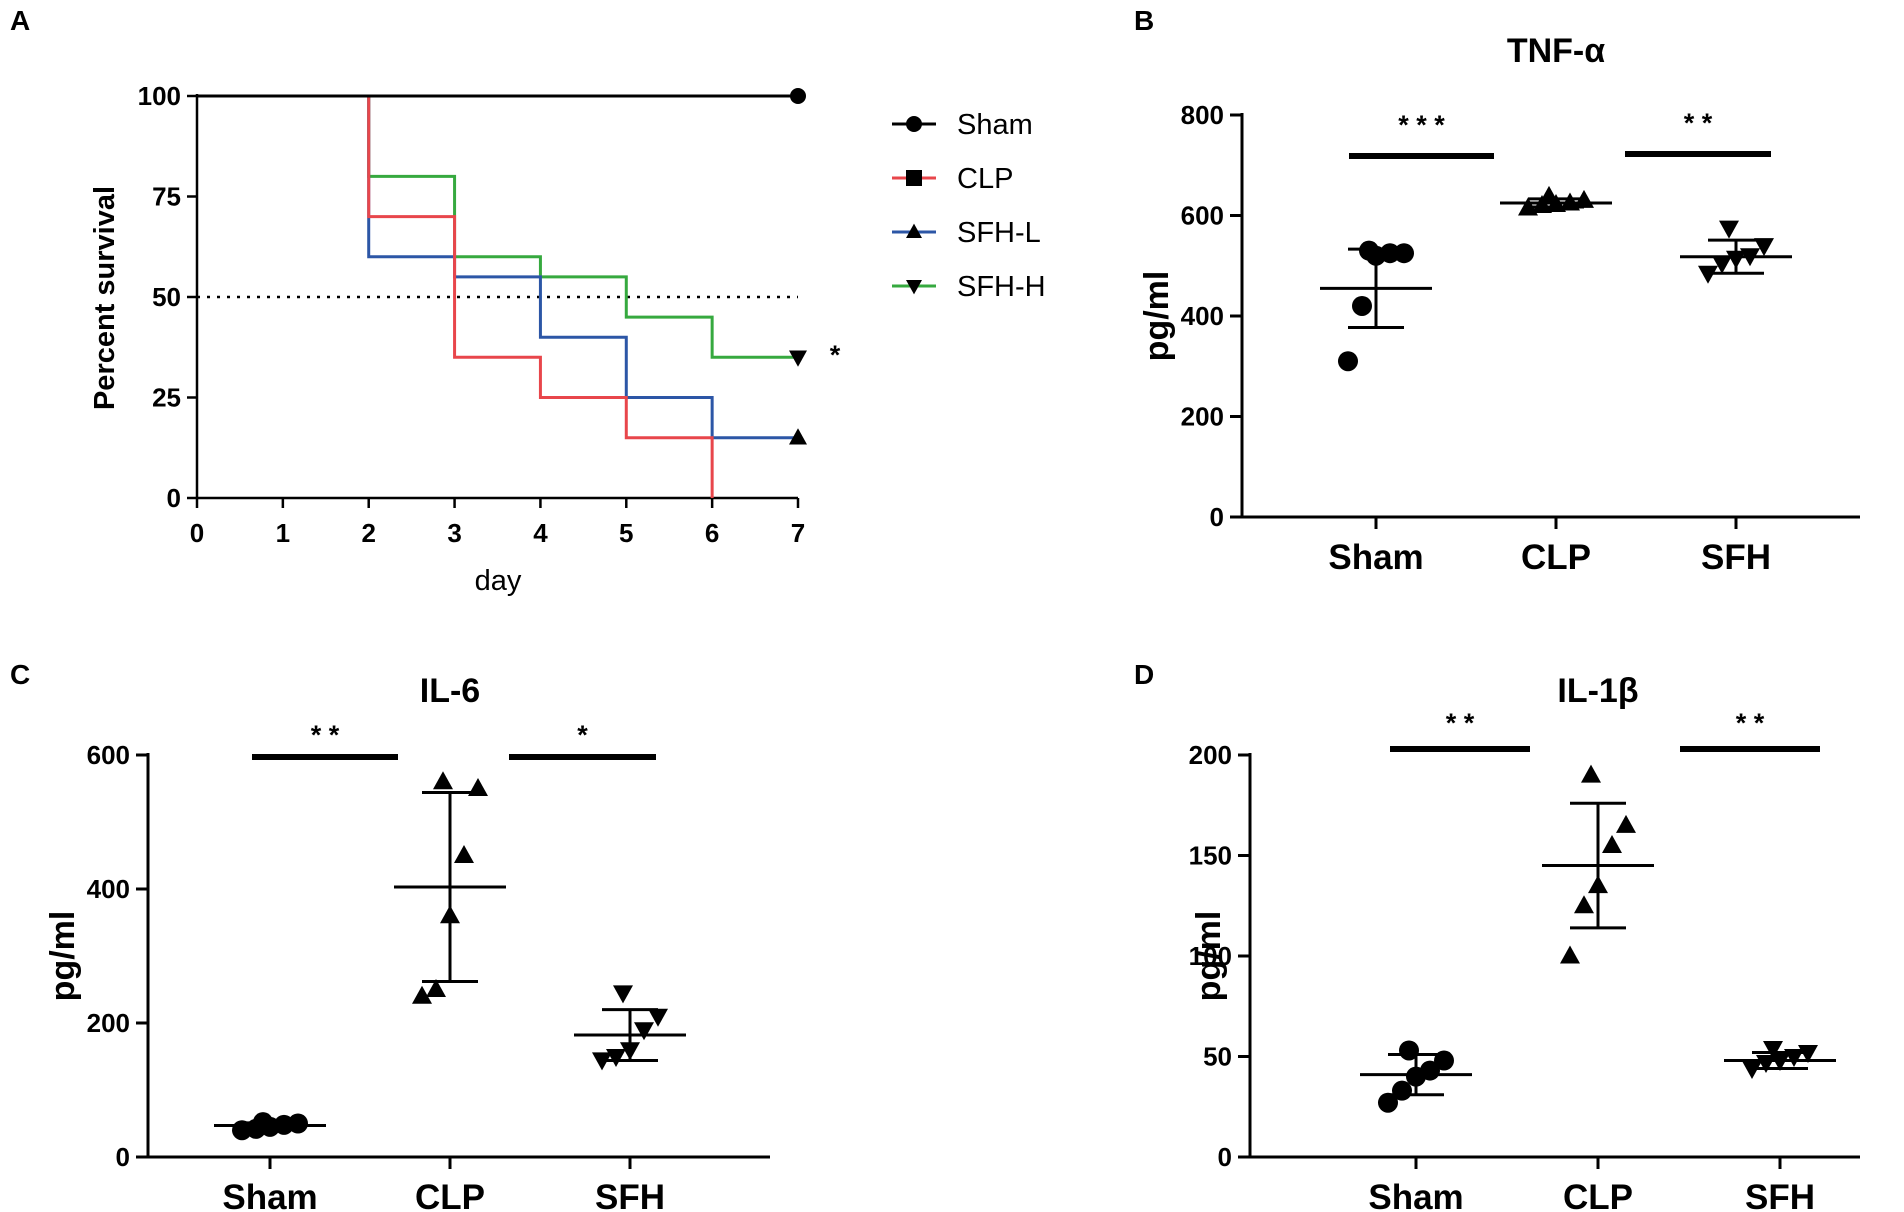  I want to click on series-line-clp, so click(455, 296).